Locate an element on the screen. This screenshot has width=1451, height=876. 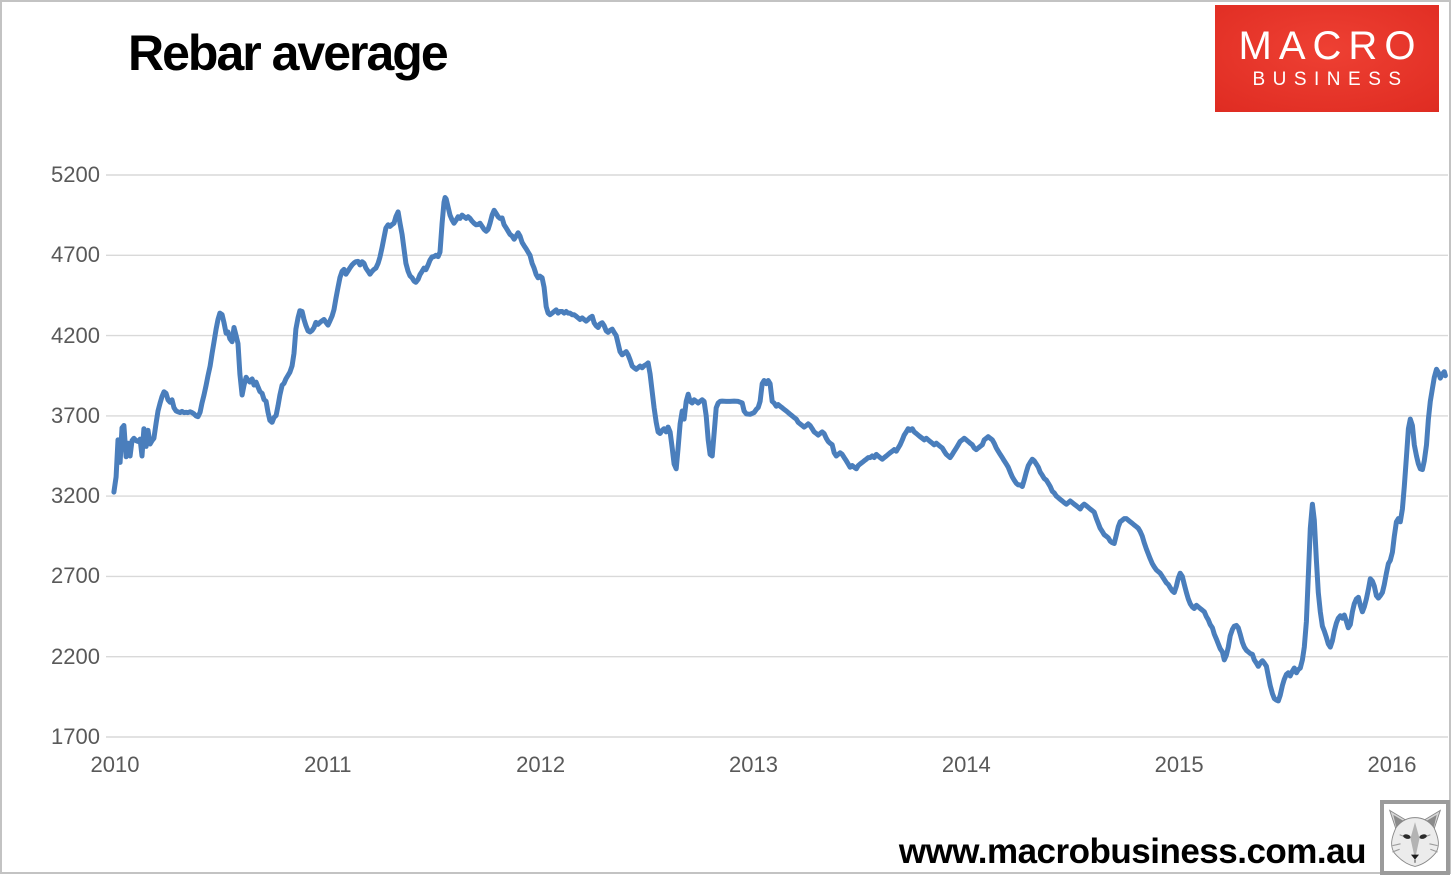
y-tick-label: 4700 is located at coordinates (75, 255).